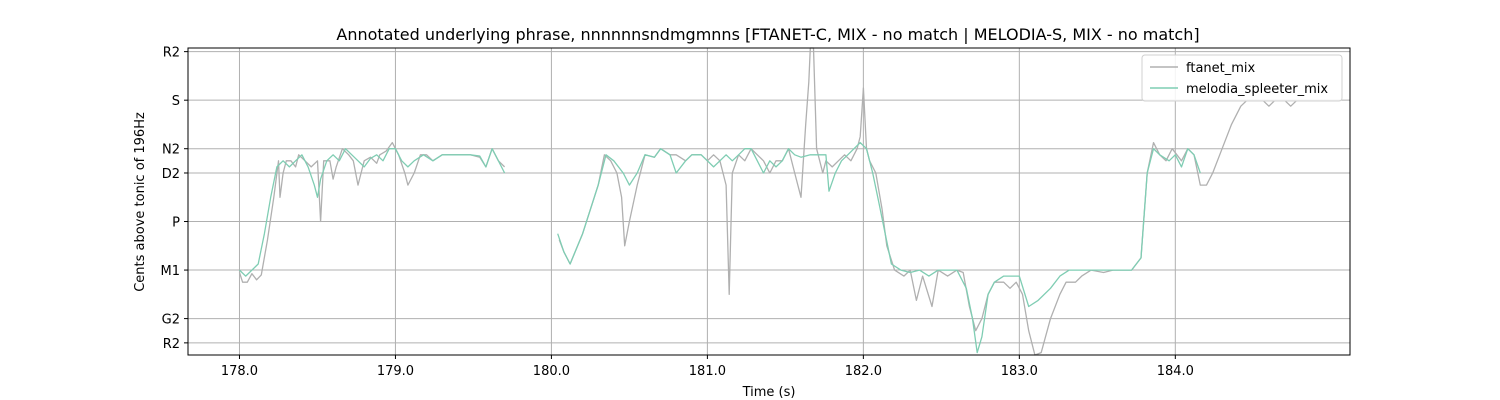 The height and width of the screenshot is (400, 1500). Describe the element at coordinates (171, 174) in the screenshot. I see `y-tick-label: D2` at that location.